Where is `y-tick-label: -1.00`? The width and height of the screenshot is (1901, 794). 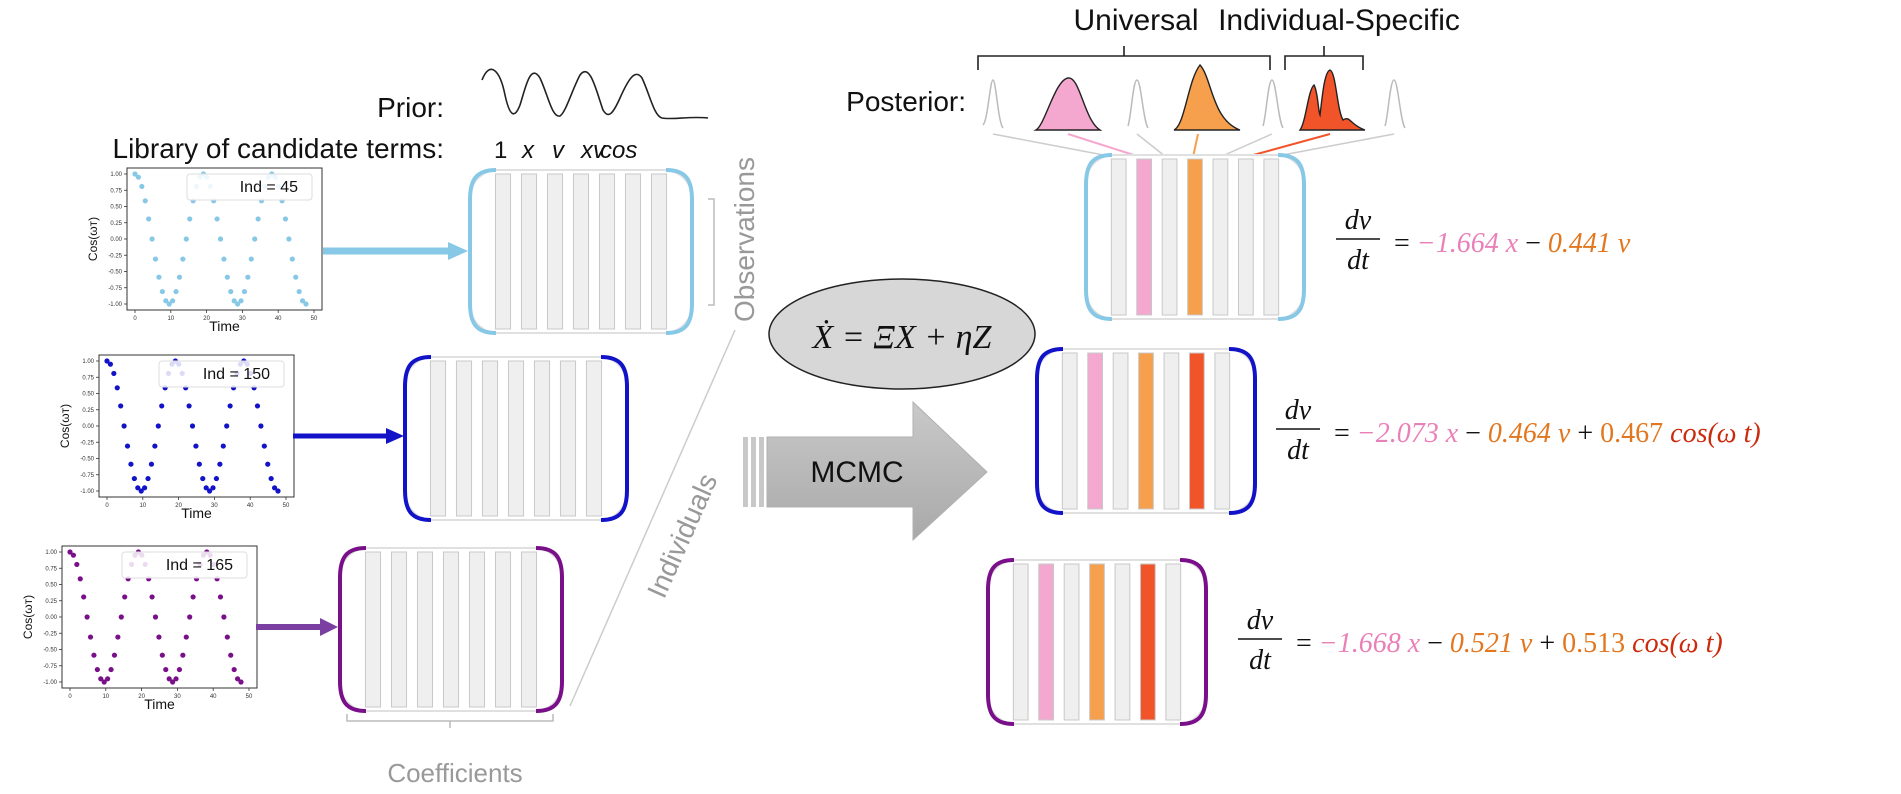
y-tick-label: -1.00 is located at coordinates (87, 492).